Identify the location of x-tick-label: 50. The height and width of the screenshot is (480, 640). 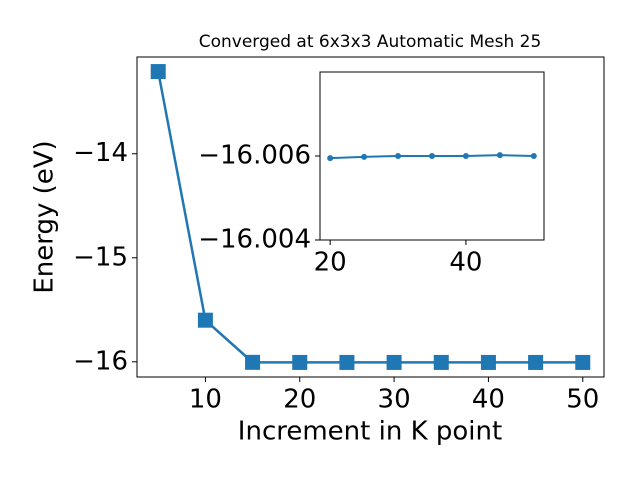
(582, 400).